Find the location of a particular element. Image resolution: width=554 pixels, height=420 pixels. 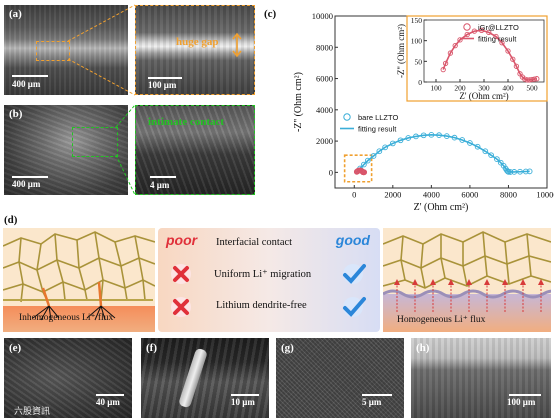

interfacial-contact-label: Interfacial contact is located at coordinates (254, 242).